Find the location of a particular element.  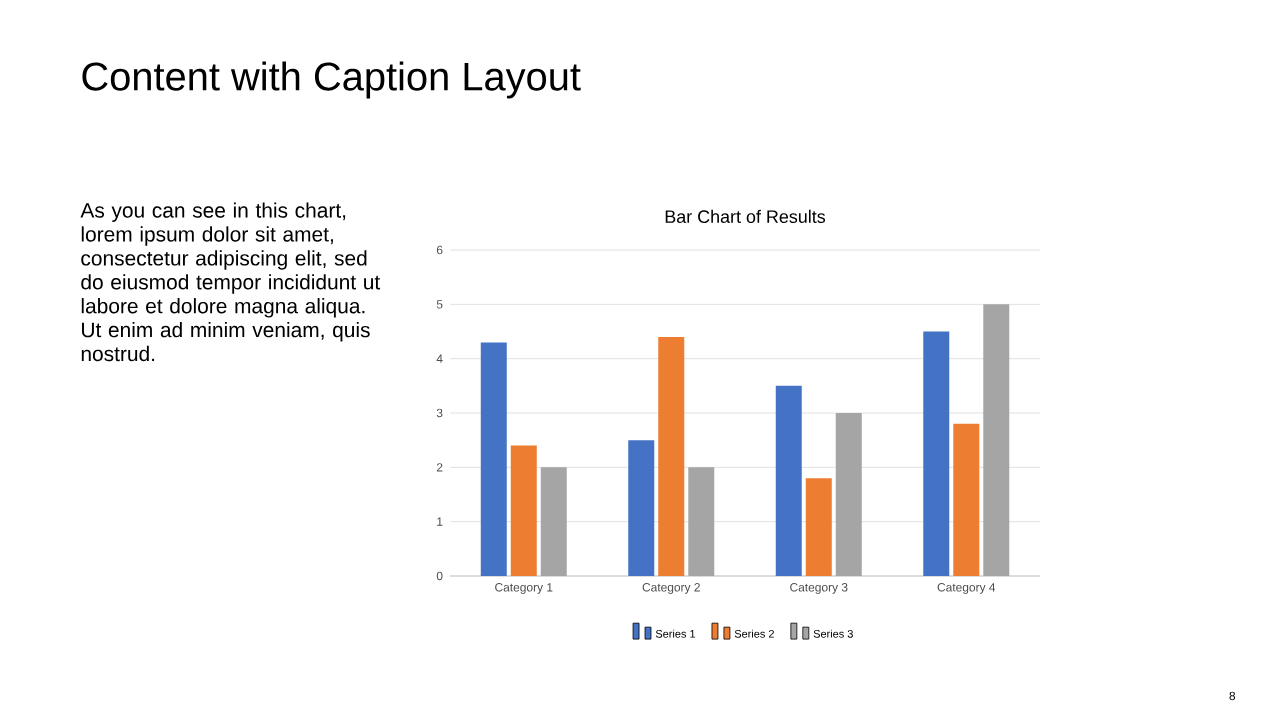

text: Content with Caption Layout is located at coordinates (331, 80).